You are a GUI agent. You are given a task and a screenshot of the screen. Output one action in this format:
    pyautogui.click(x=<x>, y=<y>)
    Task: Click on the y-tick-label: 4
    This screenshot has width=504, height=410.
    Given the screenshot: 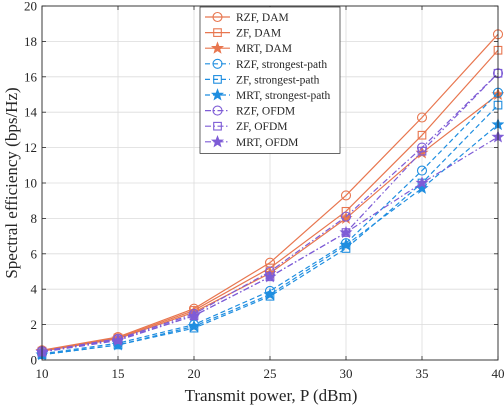 What is the action you would take?
    pyautogui.click(x=34, y=289)
    